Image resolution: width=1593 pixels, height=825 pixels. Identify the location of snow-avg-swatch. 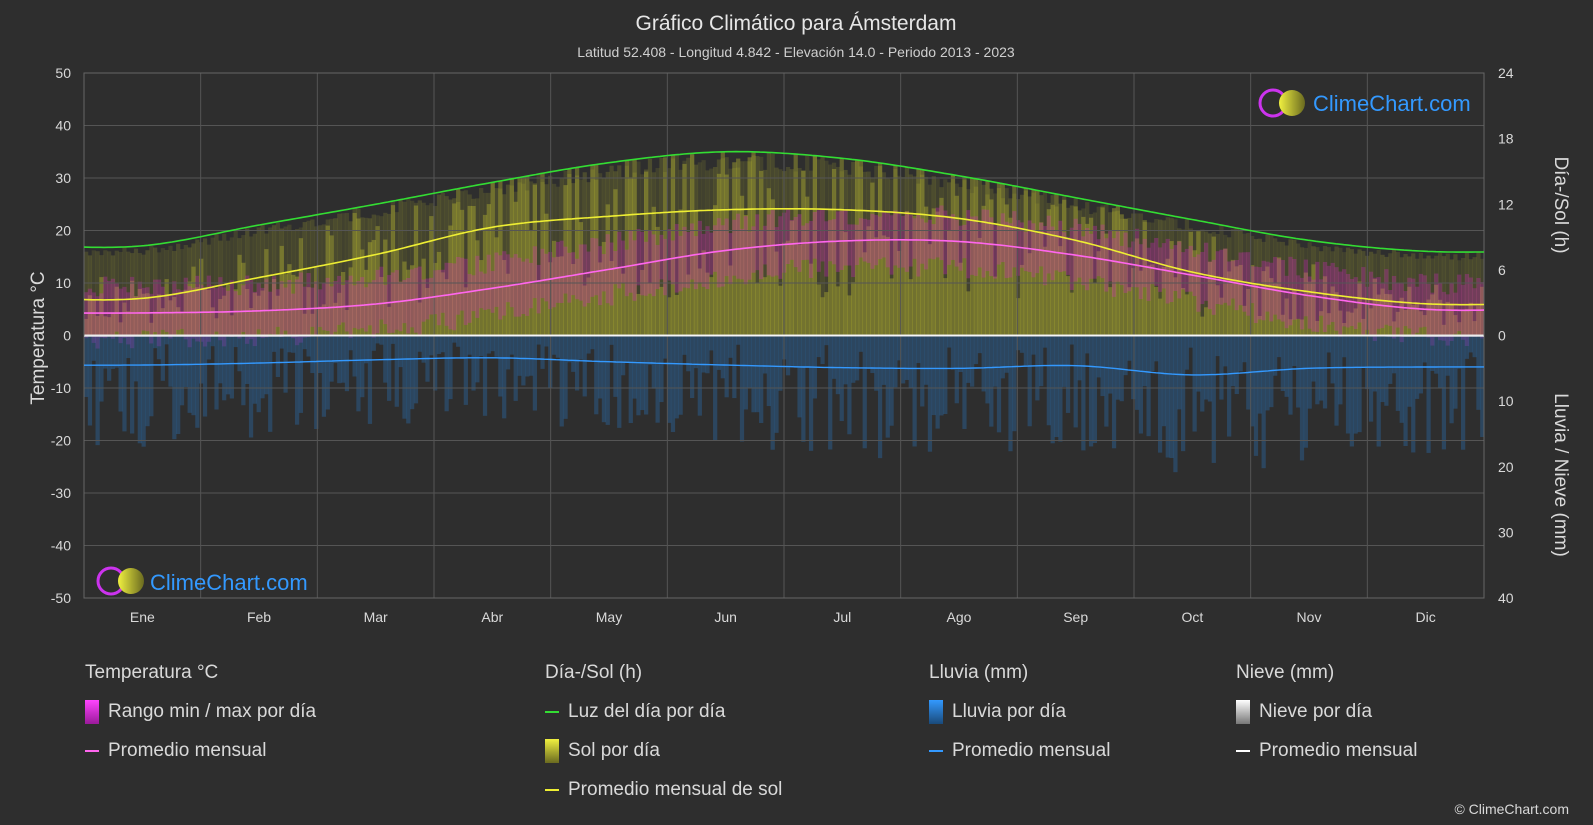
(1243, 751).